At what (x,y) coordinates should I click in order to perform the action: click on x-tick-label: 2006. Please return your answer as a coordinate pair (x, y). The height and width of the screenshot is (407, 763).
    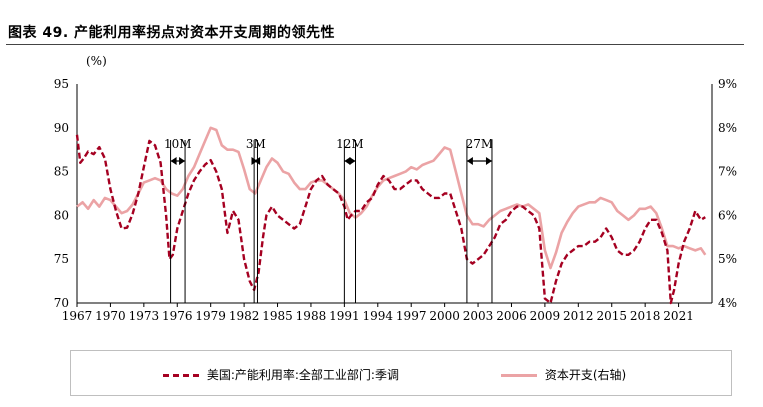
    Looking at the image, I should click on (511, 316).